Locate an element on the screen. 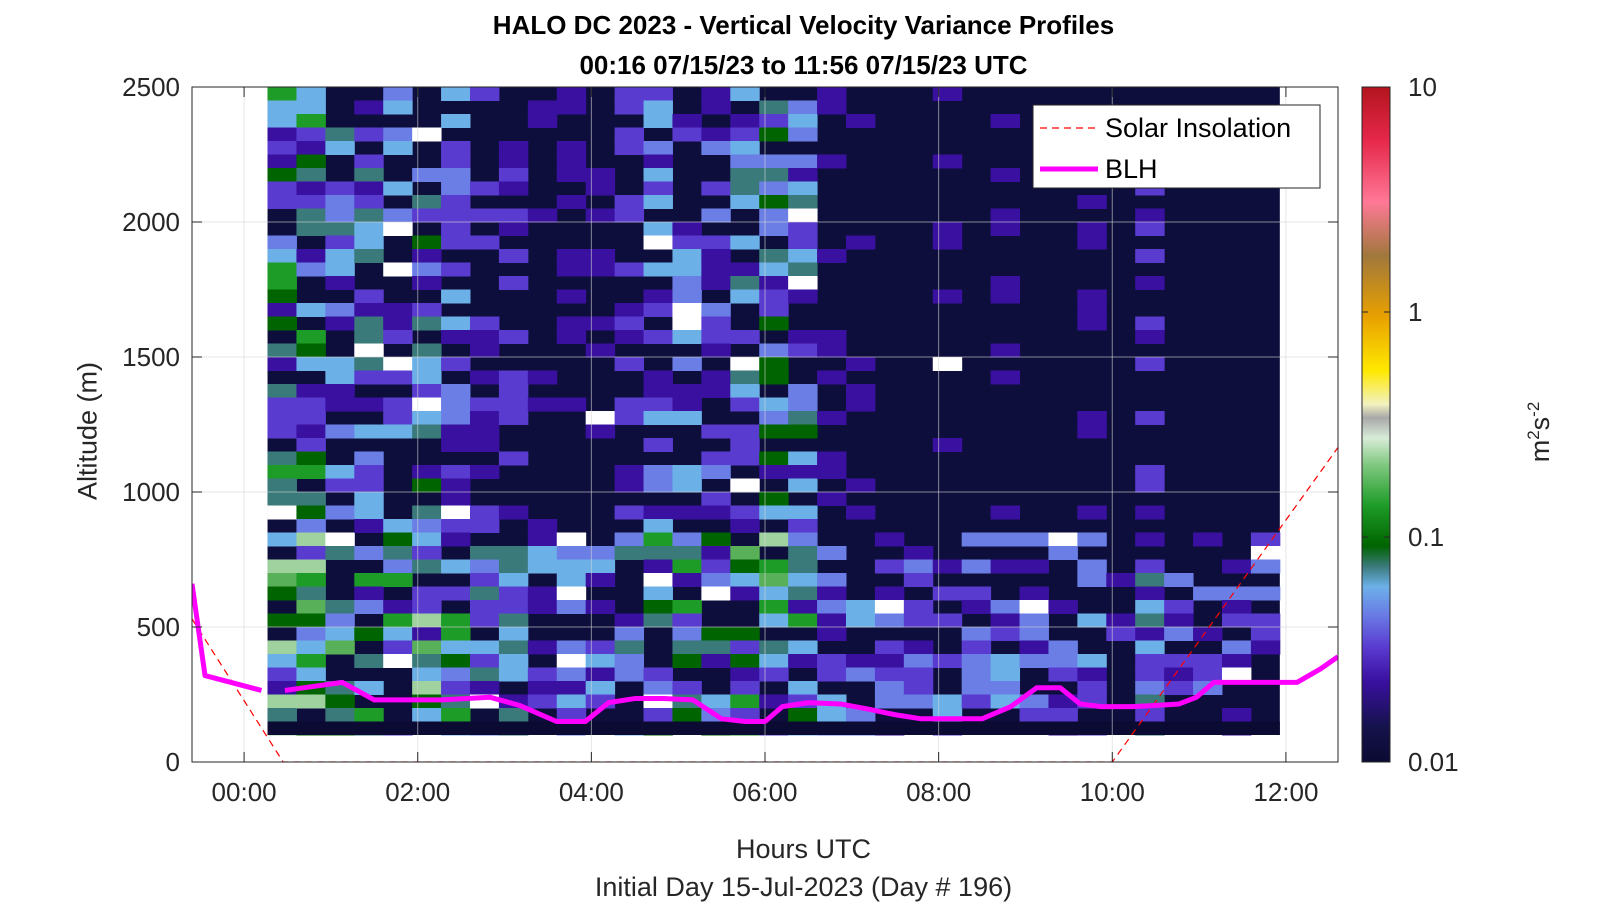 This screenshot has width=1607, height=911. legend-label: Solar Insolation is located at coordinates (1198, 128).